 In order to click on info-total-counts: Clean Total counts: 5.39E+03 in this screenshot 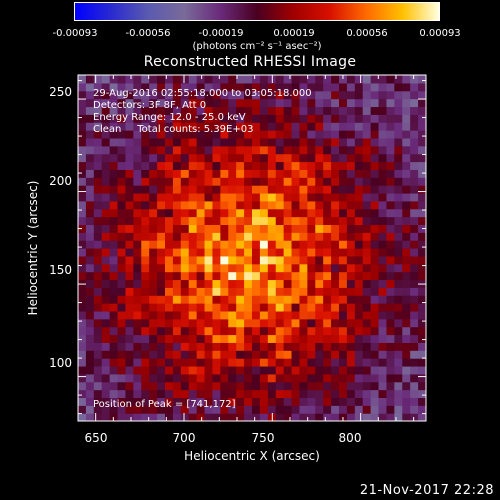, I will do `click(173, 129)`.